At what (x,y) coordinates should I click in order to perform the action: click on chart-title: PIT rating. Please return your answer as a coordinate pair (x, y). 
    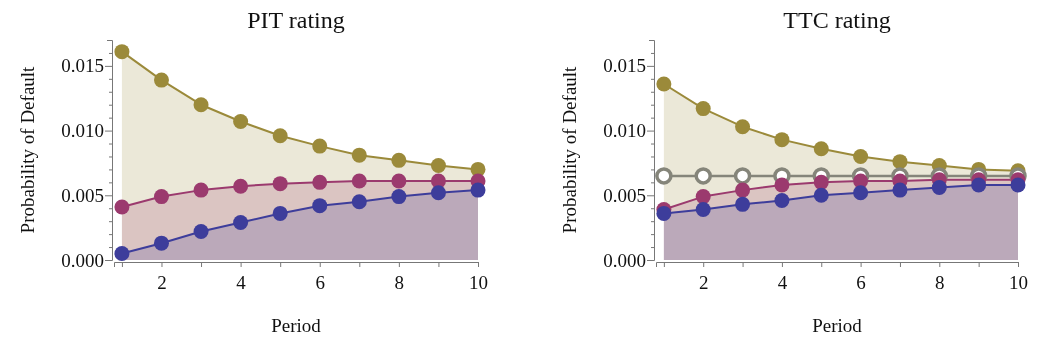
    Looking at the image, I should click on (296, 20).